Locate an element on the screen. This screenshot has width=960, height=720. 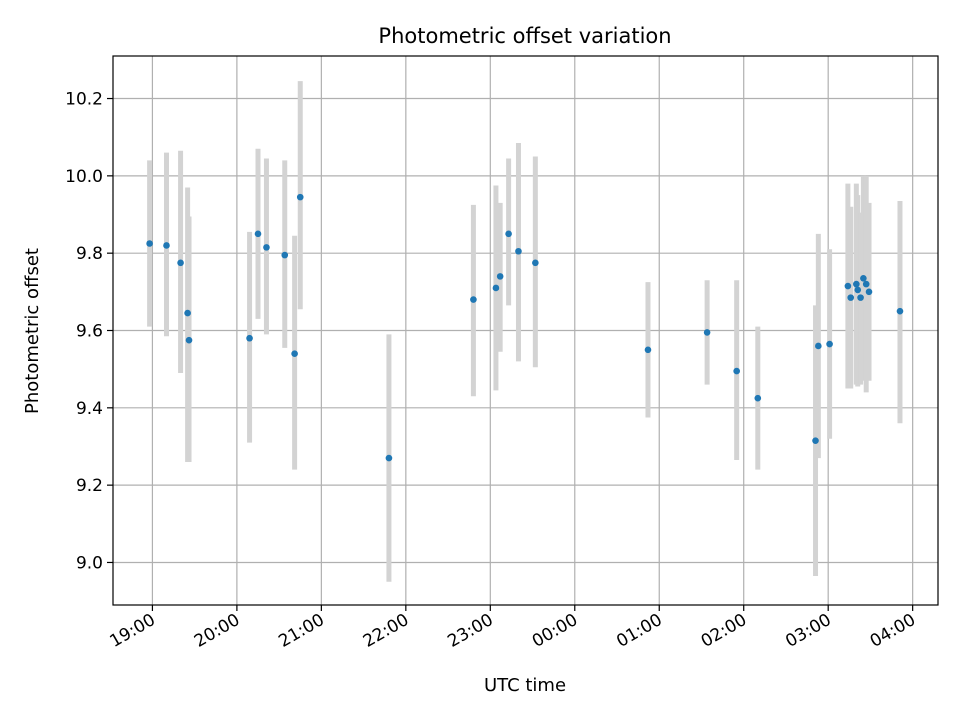
y-tick-label: 9.6 is located at coordinates (89, 332).